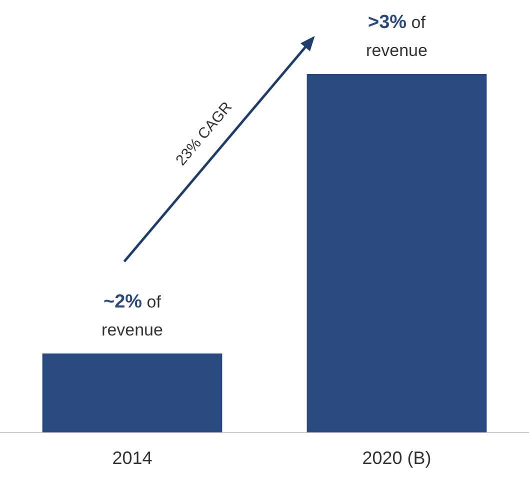  I want to click on text: >3% of revenue, so click(397, 36).